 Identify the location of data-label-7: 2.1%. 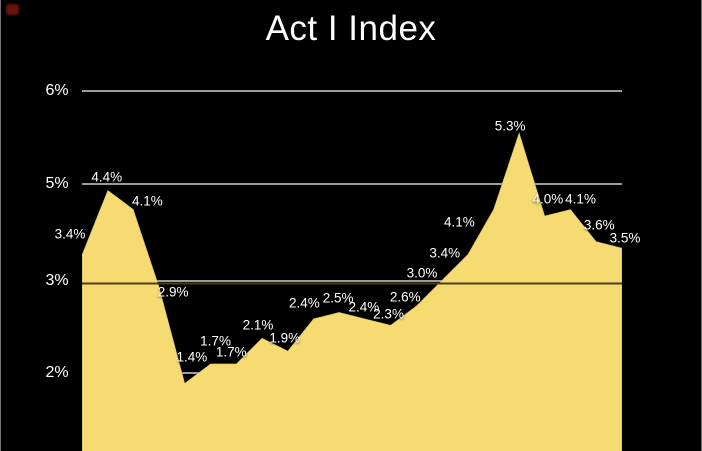
(258, 325).